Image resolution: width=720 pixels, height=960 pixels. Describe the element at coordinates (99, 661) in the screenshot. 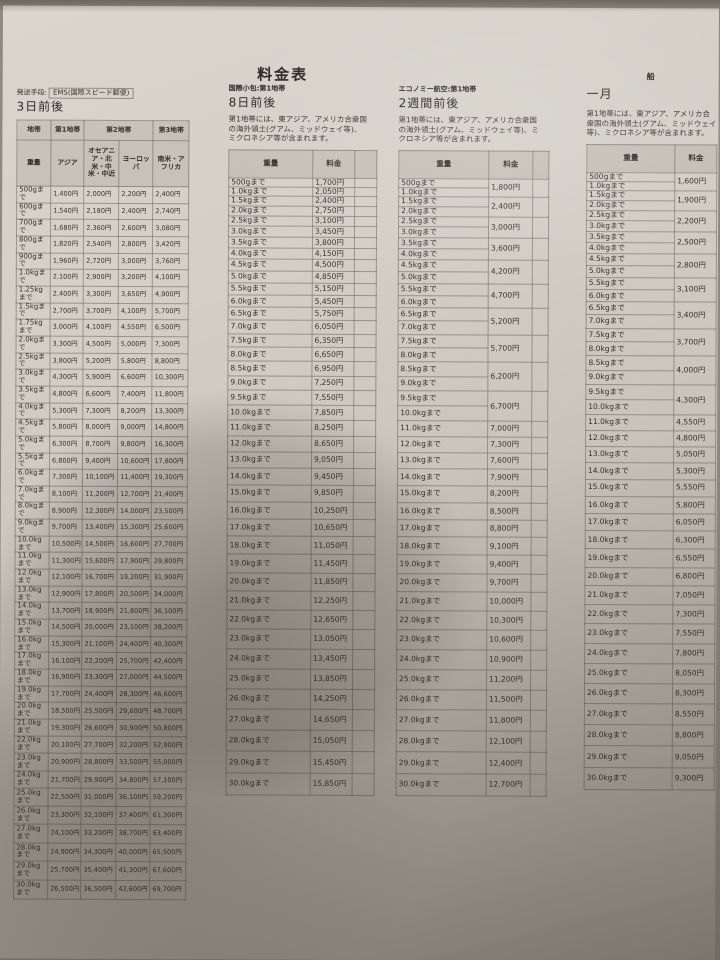

I see `ems-fee-cell: 22,200円` at that location.